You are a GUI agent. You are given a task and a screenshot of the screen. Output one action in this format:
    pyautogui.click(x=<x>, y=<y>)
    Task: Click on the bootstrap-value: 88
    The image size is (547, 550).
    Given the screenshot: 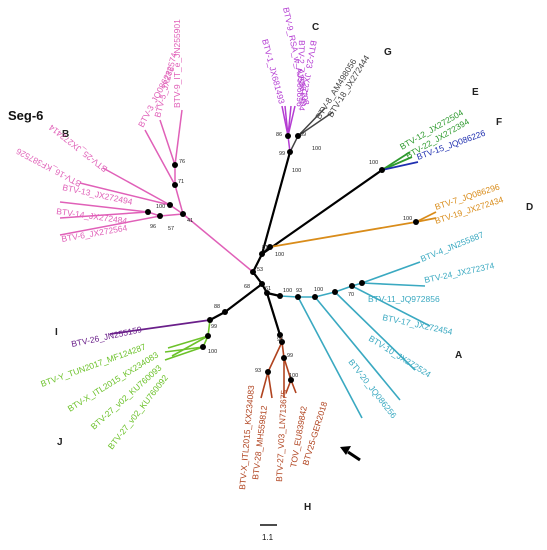 What is the action you would take?
    pyautogui.click(x=217, y=307)
    